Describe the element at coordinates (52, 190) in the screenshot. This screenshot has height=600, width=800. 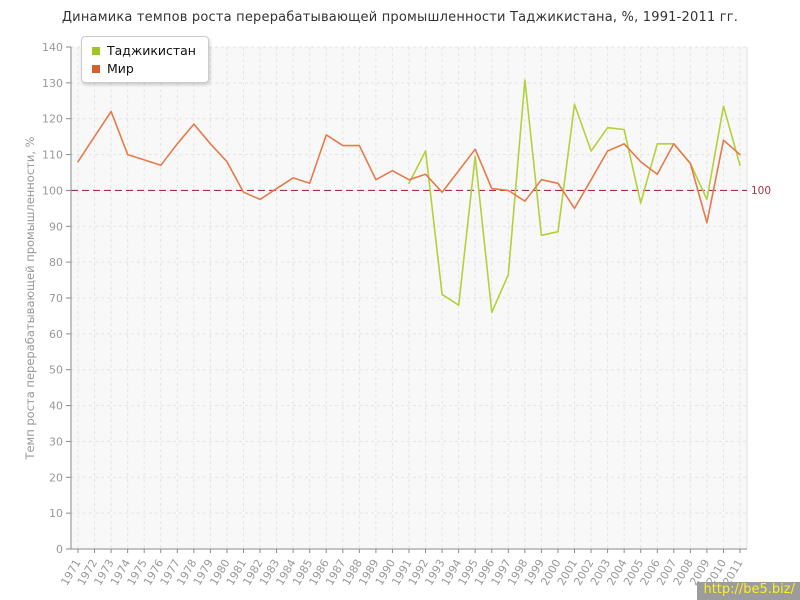
I see `svg-text: 100` at that location.